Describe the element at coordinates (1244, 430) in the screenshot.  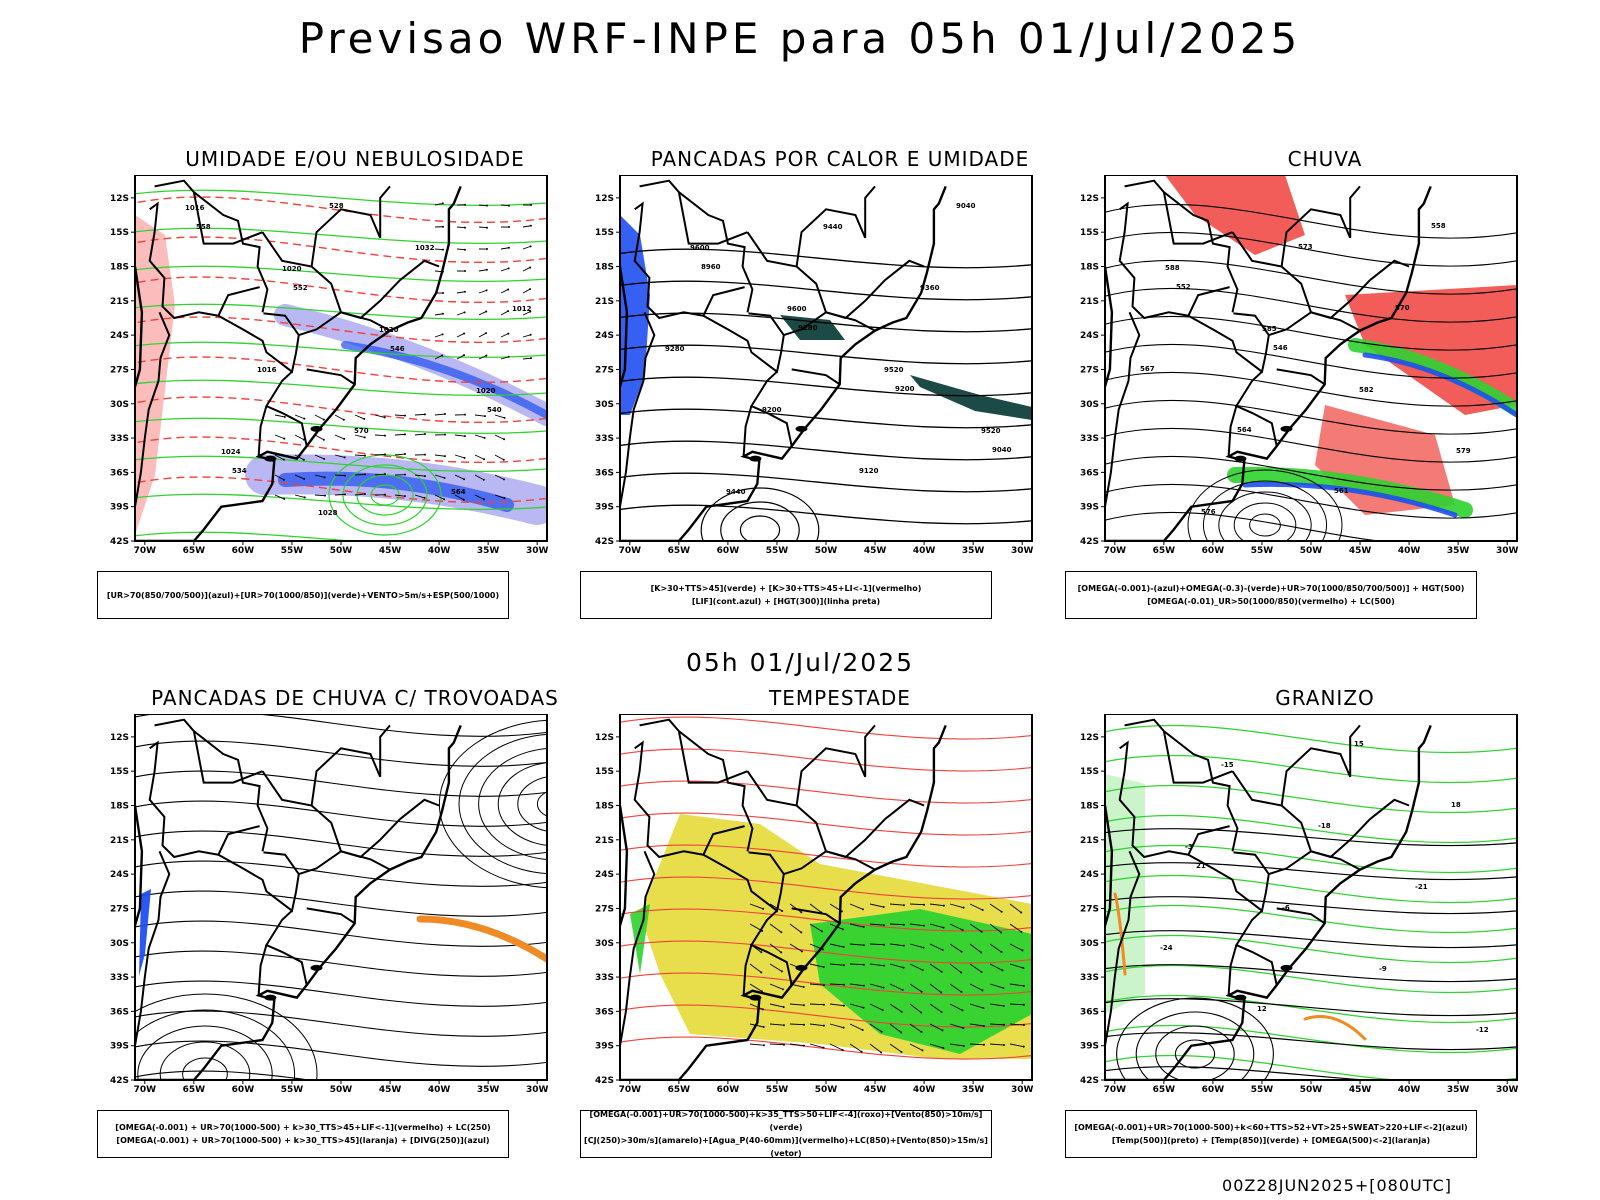
I see `svg-text: 564` at that location.